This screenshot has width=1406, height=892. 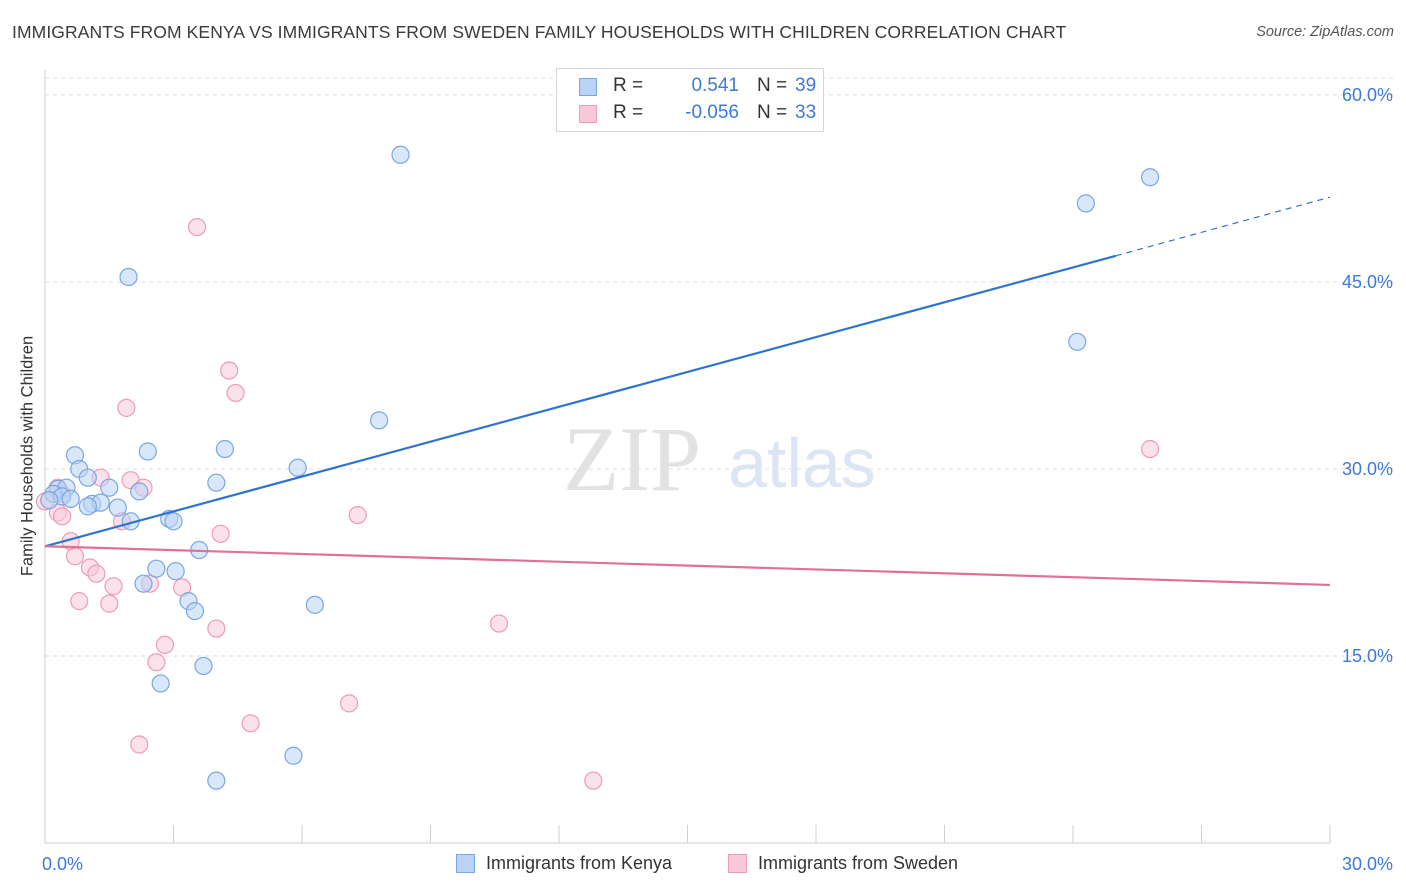 What do you see at coordinates (806, 85) in the screenshot?
I see `kenya-n-value: 39` at bounding box center [806, 85].